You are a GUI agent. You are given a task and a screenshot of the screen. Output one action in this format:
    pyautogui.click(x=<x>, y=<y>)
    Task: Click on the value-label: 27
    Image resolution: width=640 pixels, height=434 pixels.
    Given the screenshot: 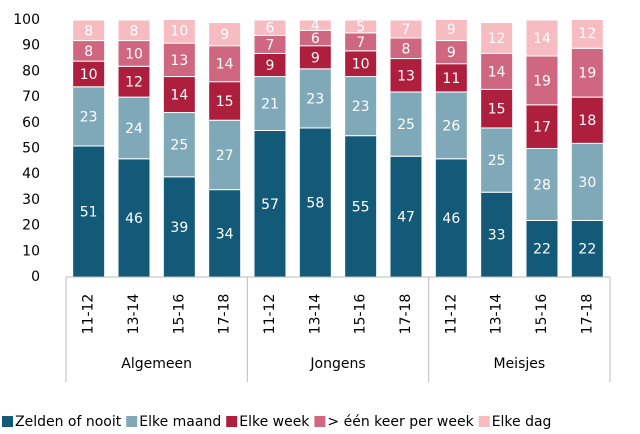 What is the action you would take?
    pyautogui.click(x=225, y=156)
    